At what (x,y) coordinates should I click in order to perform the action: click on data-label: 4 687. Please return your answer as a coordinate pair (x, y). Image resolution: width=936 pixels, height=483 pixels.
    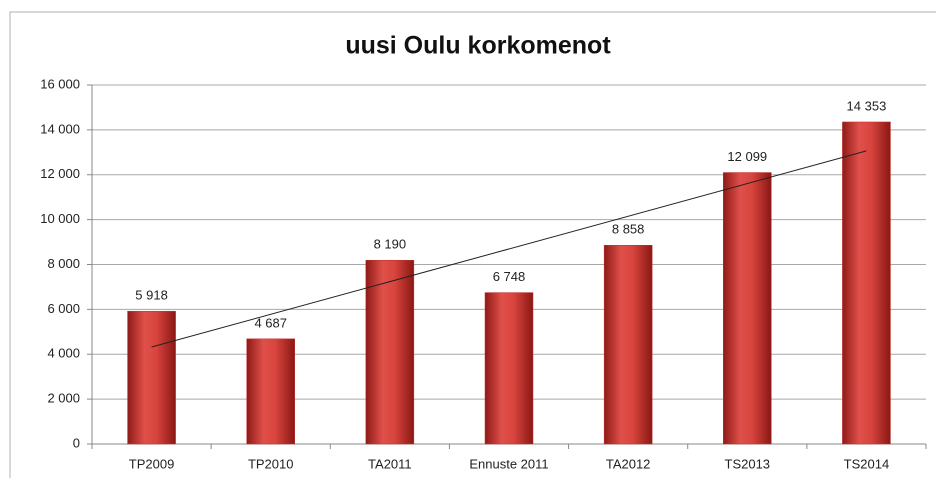
    Looking at the image, I should click on (270, 322).